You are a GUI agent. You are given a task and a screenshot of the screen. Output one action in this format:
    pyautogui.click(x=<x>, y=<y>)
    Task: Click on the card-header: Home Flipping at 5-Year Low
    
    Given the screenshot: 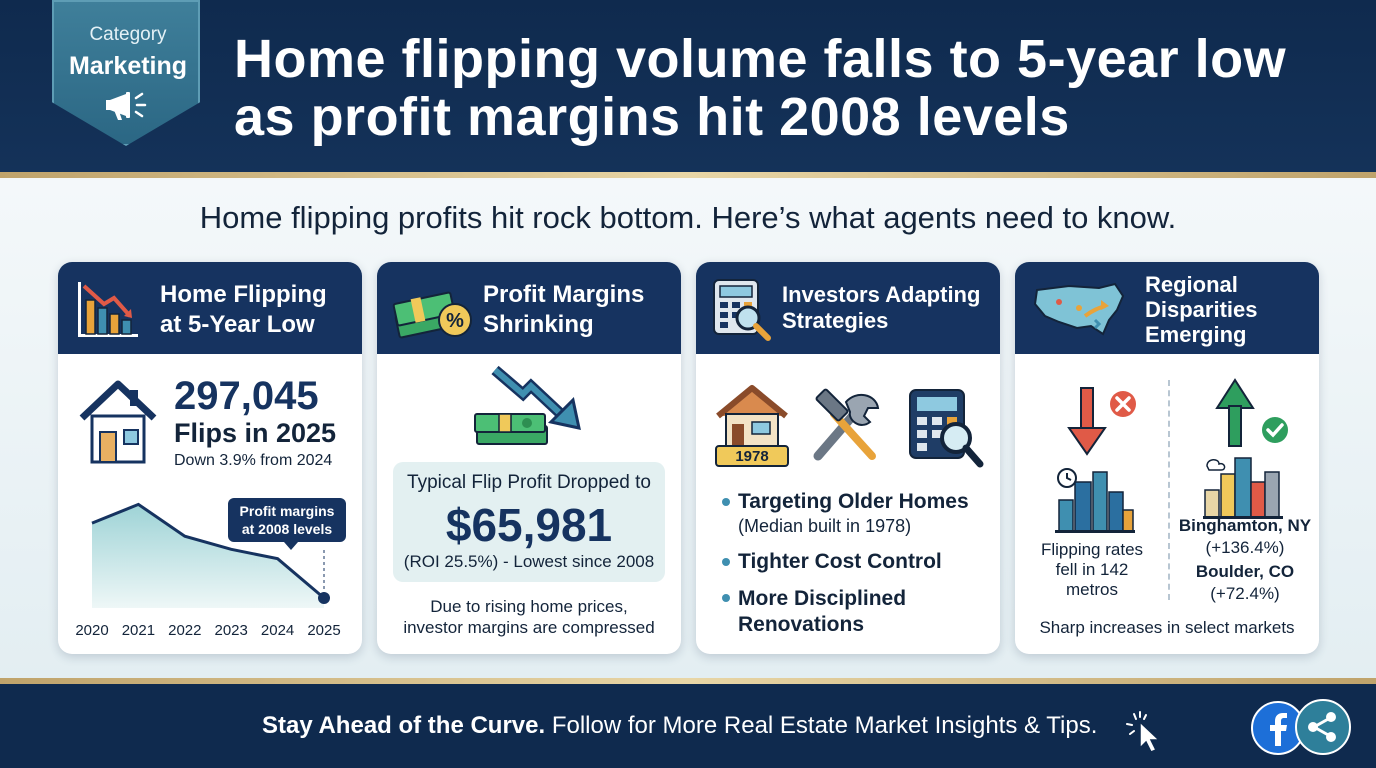 What is the action you would take?
    pyautogui.click(x=210, y=308)
    